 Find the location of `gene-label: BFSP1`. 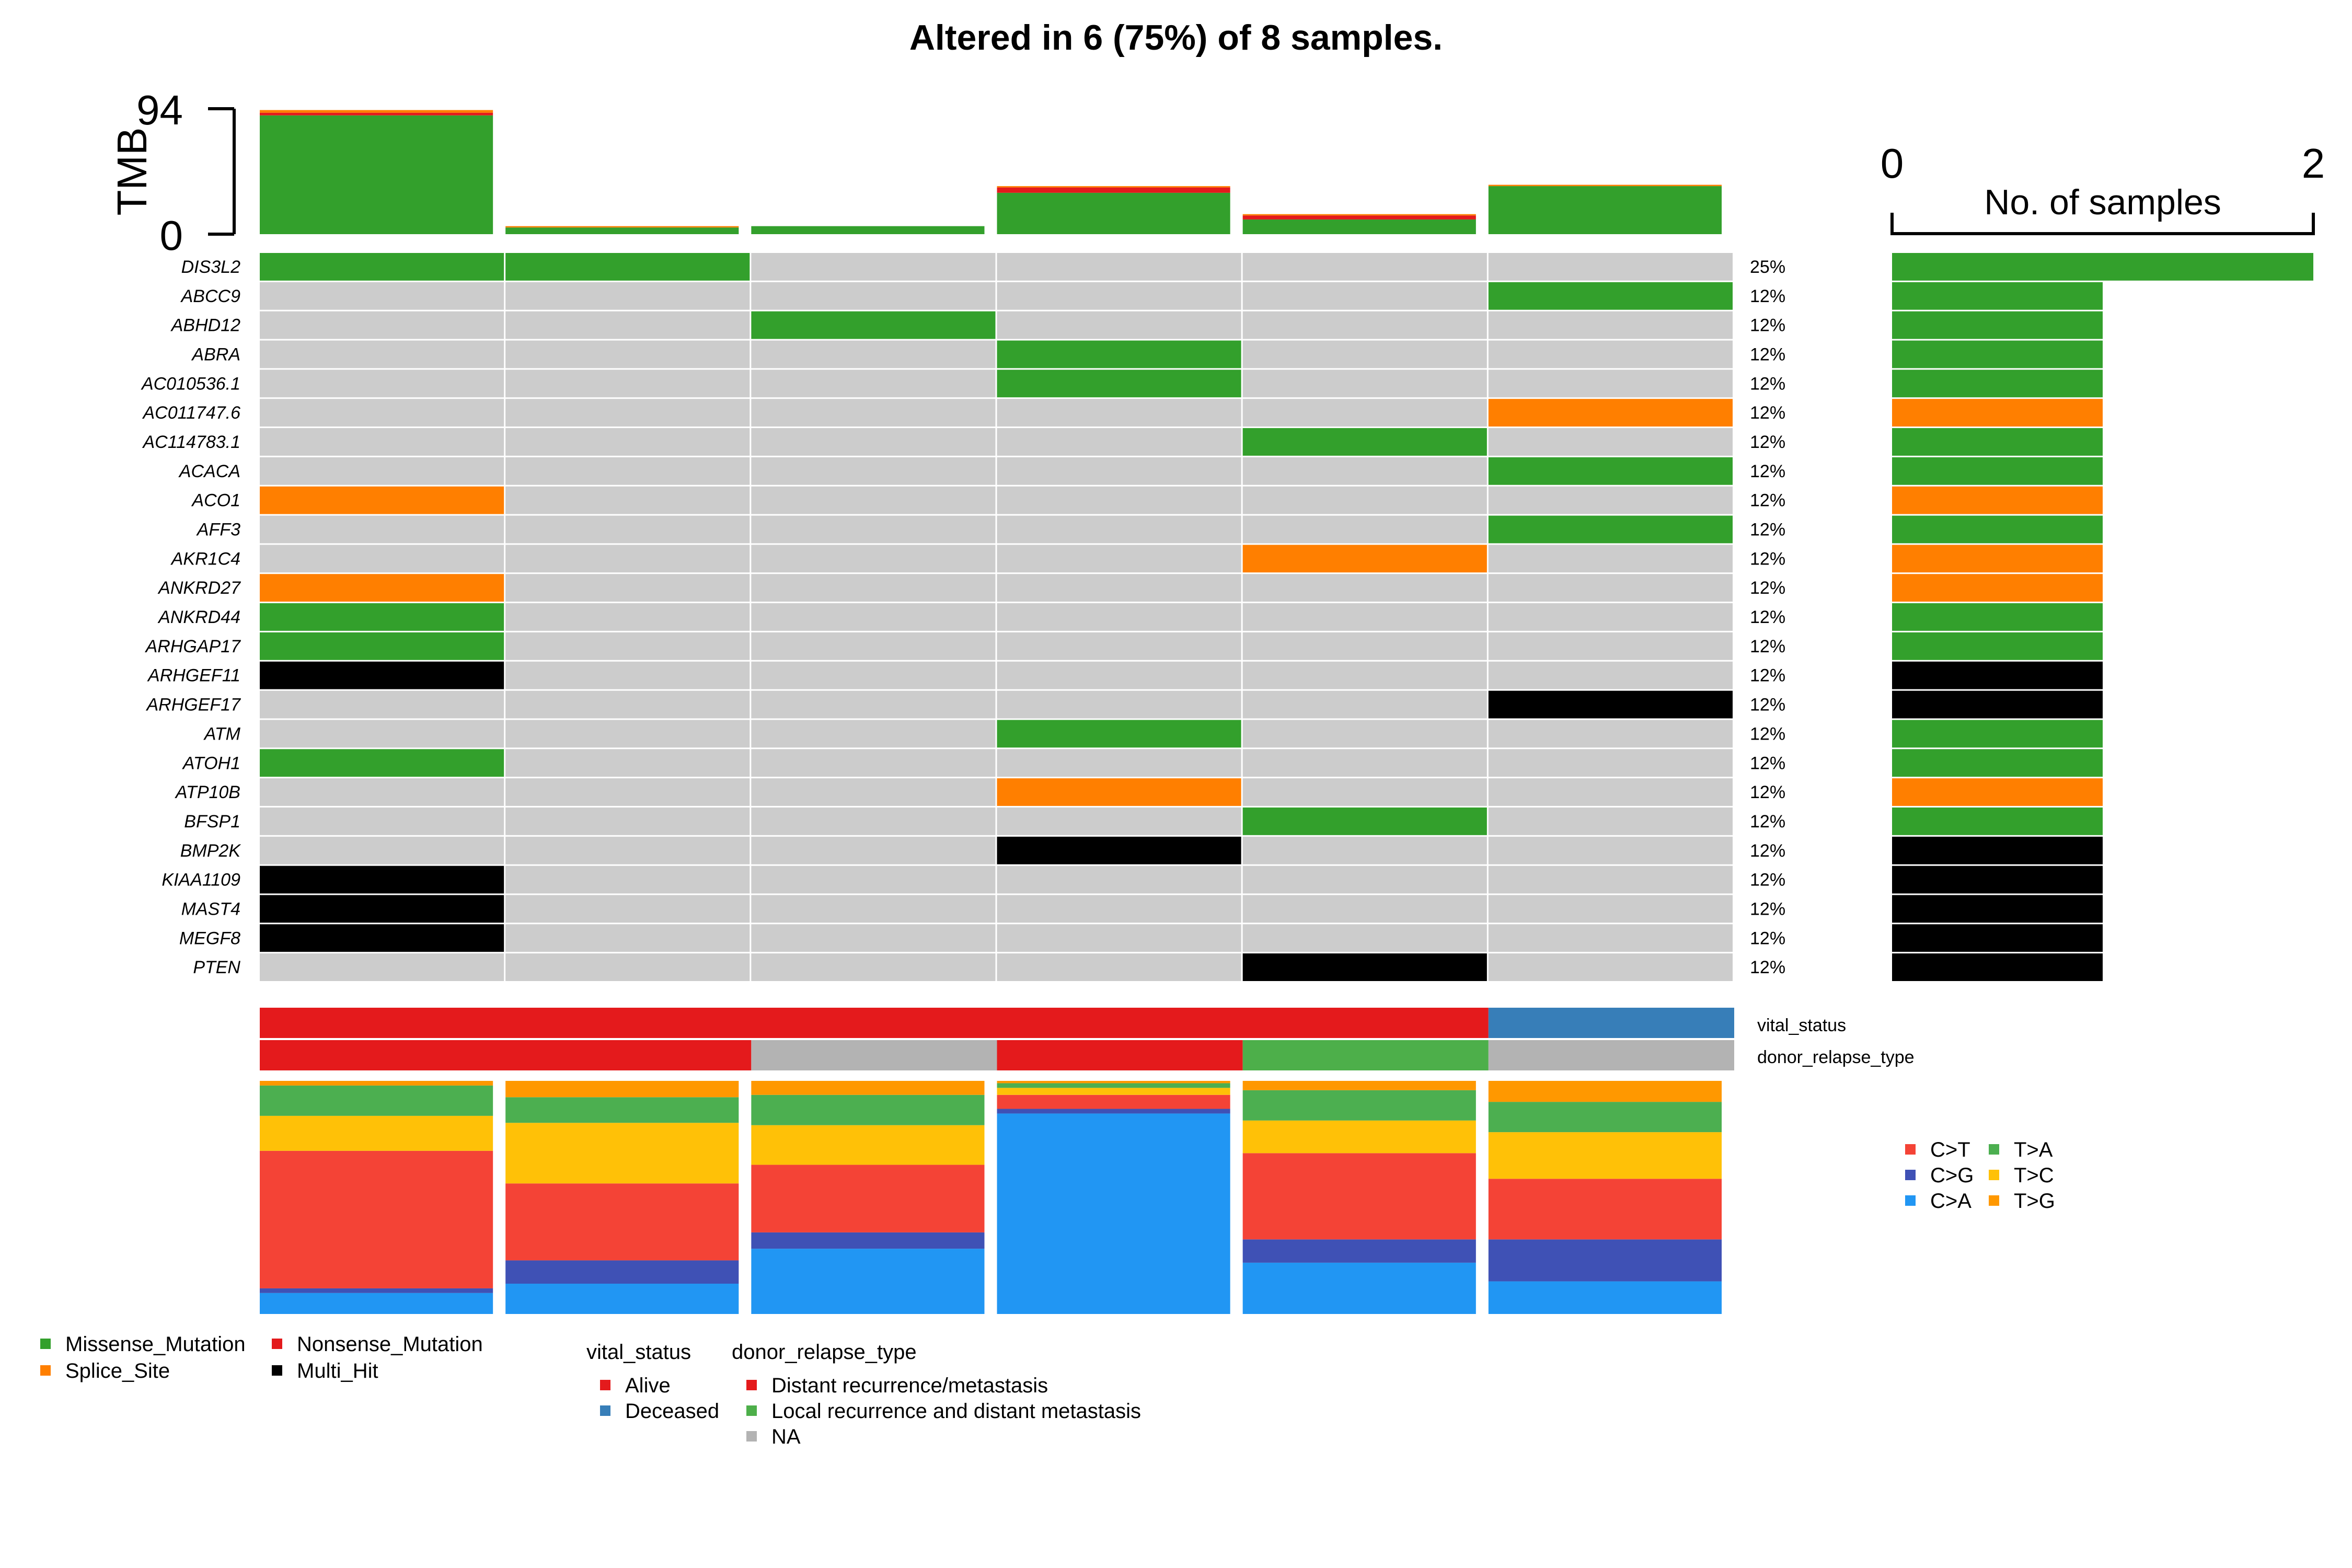

gene-label: BFSP1 is located at coordinates (212, 822).